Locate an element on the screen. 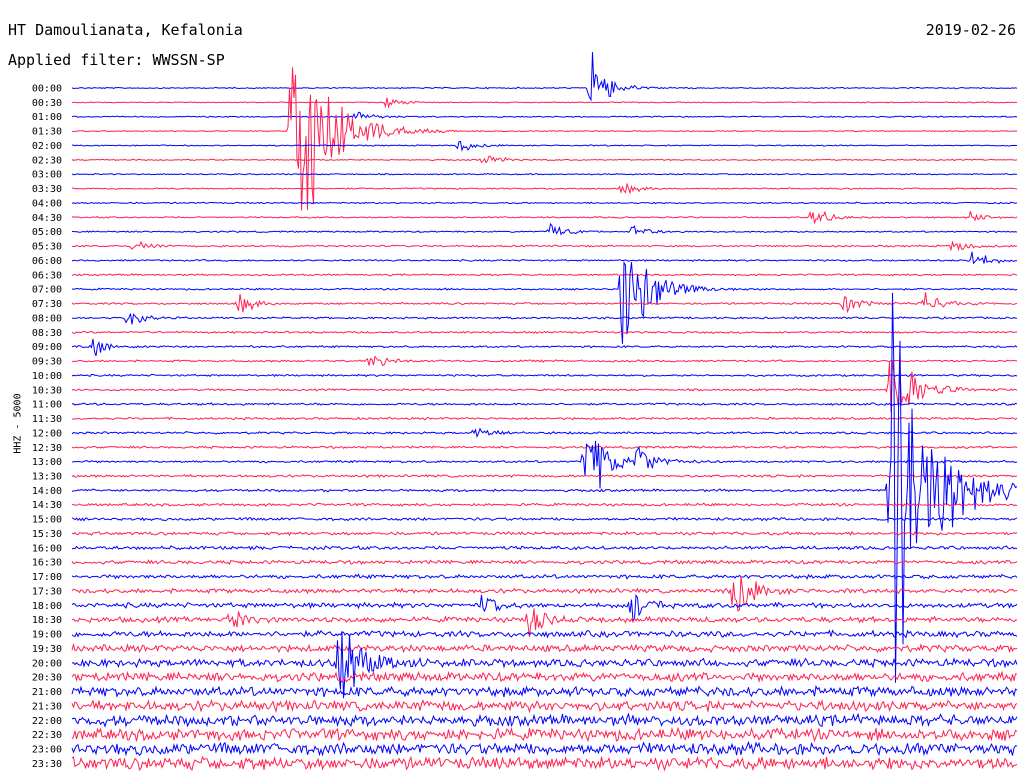 The image size is (1024, 780). row-tick-label: 01:30 is located at coordinates (47, 132).